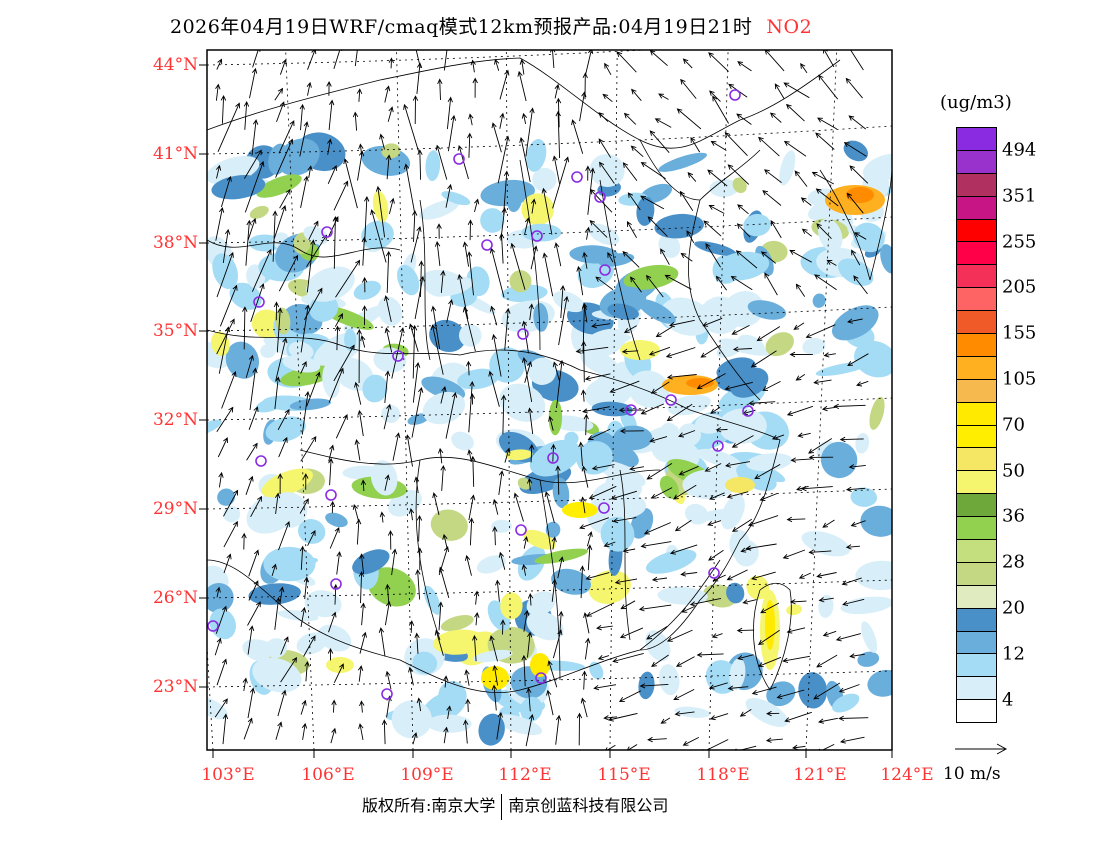  I want to click on lat-label: 38°N, so click(175, 243).